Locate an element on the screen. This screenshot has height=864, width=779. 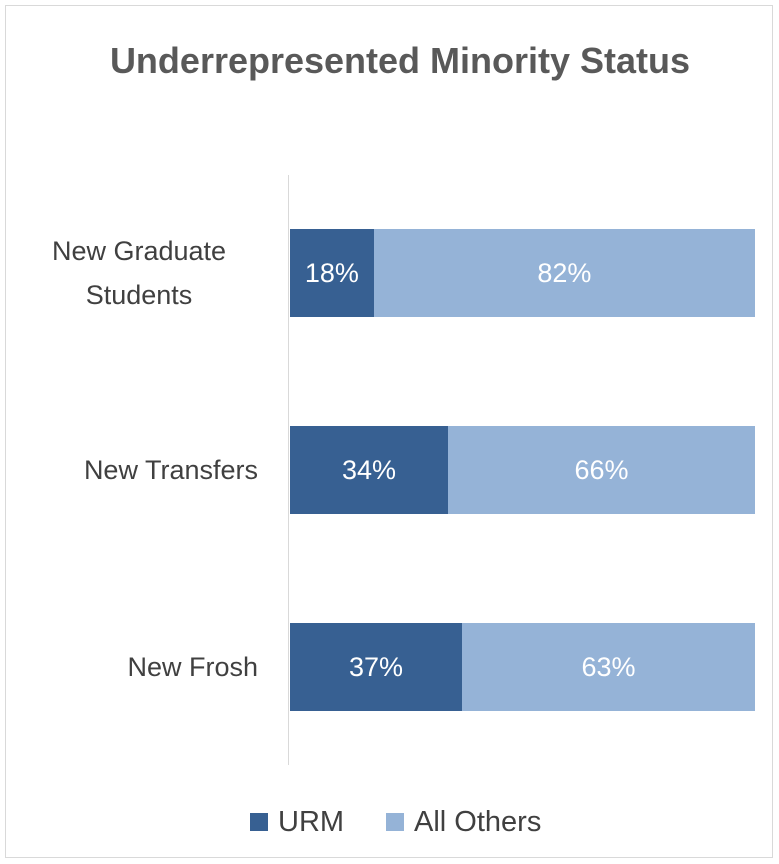
data-label: 63% is located at coordinates (608, 666).